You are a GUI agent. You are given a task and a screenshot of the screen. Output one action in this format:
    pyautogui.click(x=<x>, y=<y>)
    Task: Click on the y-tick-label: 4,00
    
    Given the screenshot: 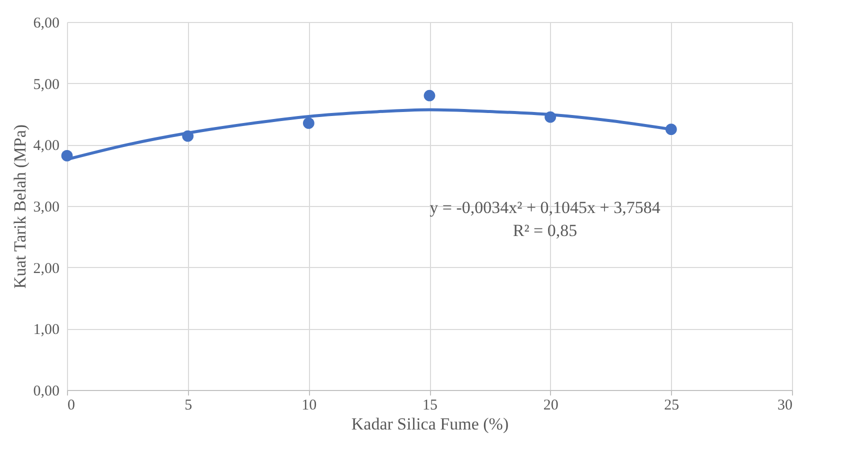 What is the action you would take?
    pyautogui.click(x=46, y=146)
    